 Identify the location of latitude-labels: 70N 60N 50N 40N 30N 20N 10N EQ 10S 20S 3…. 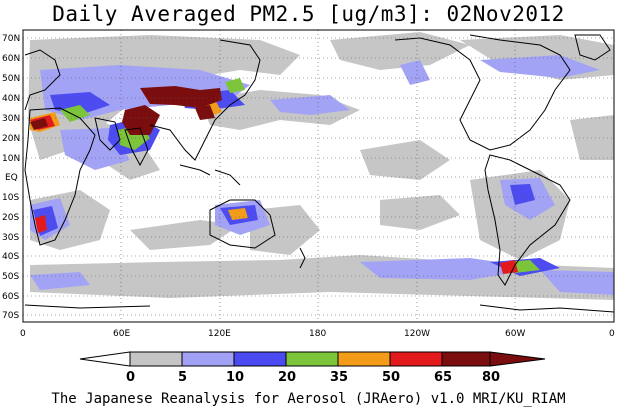
(11, 177).